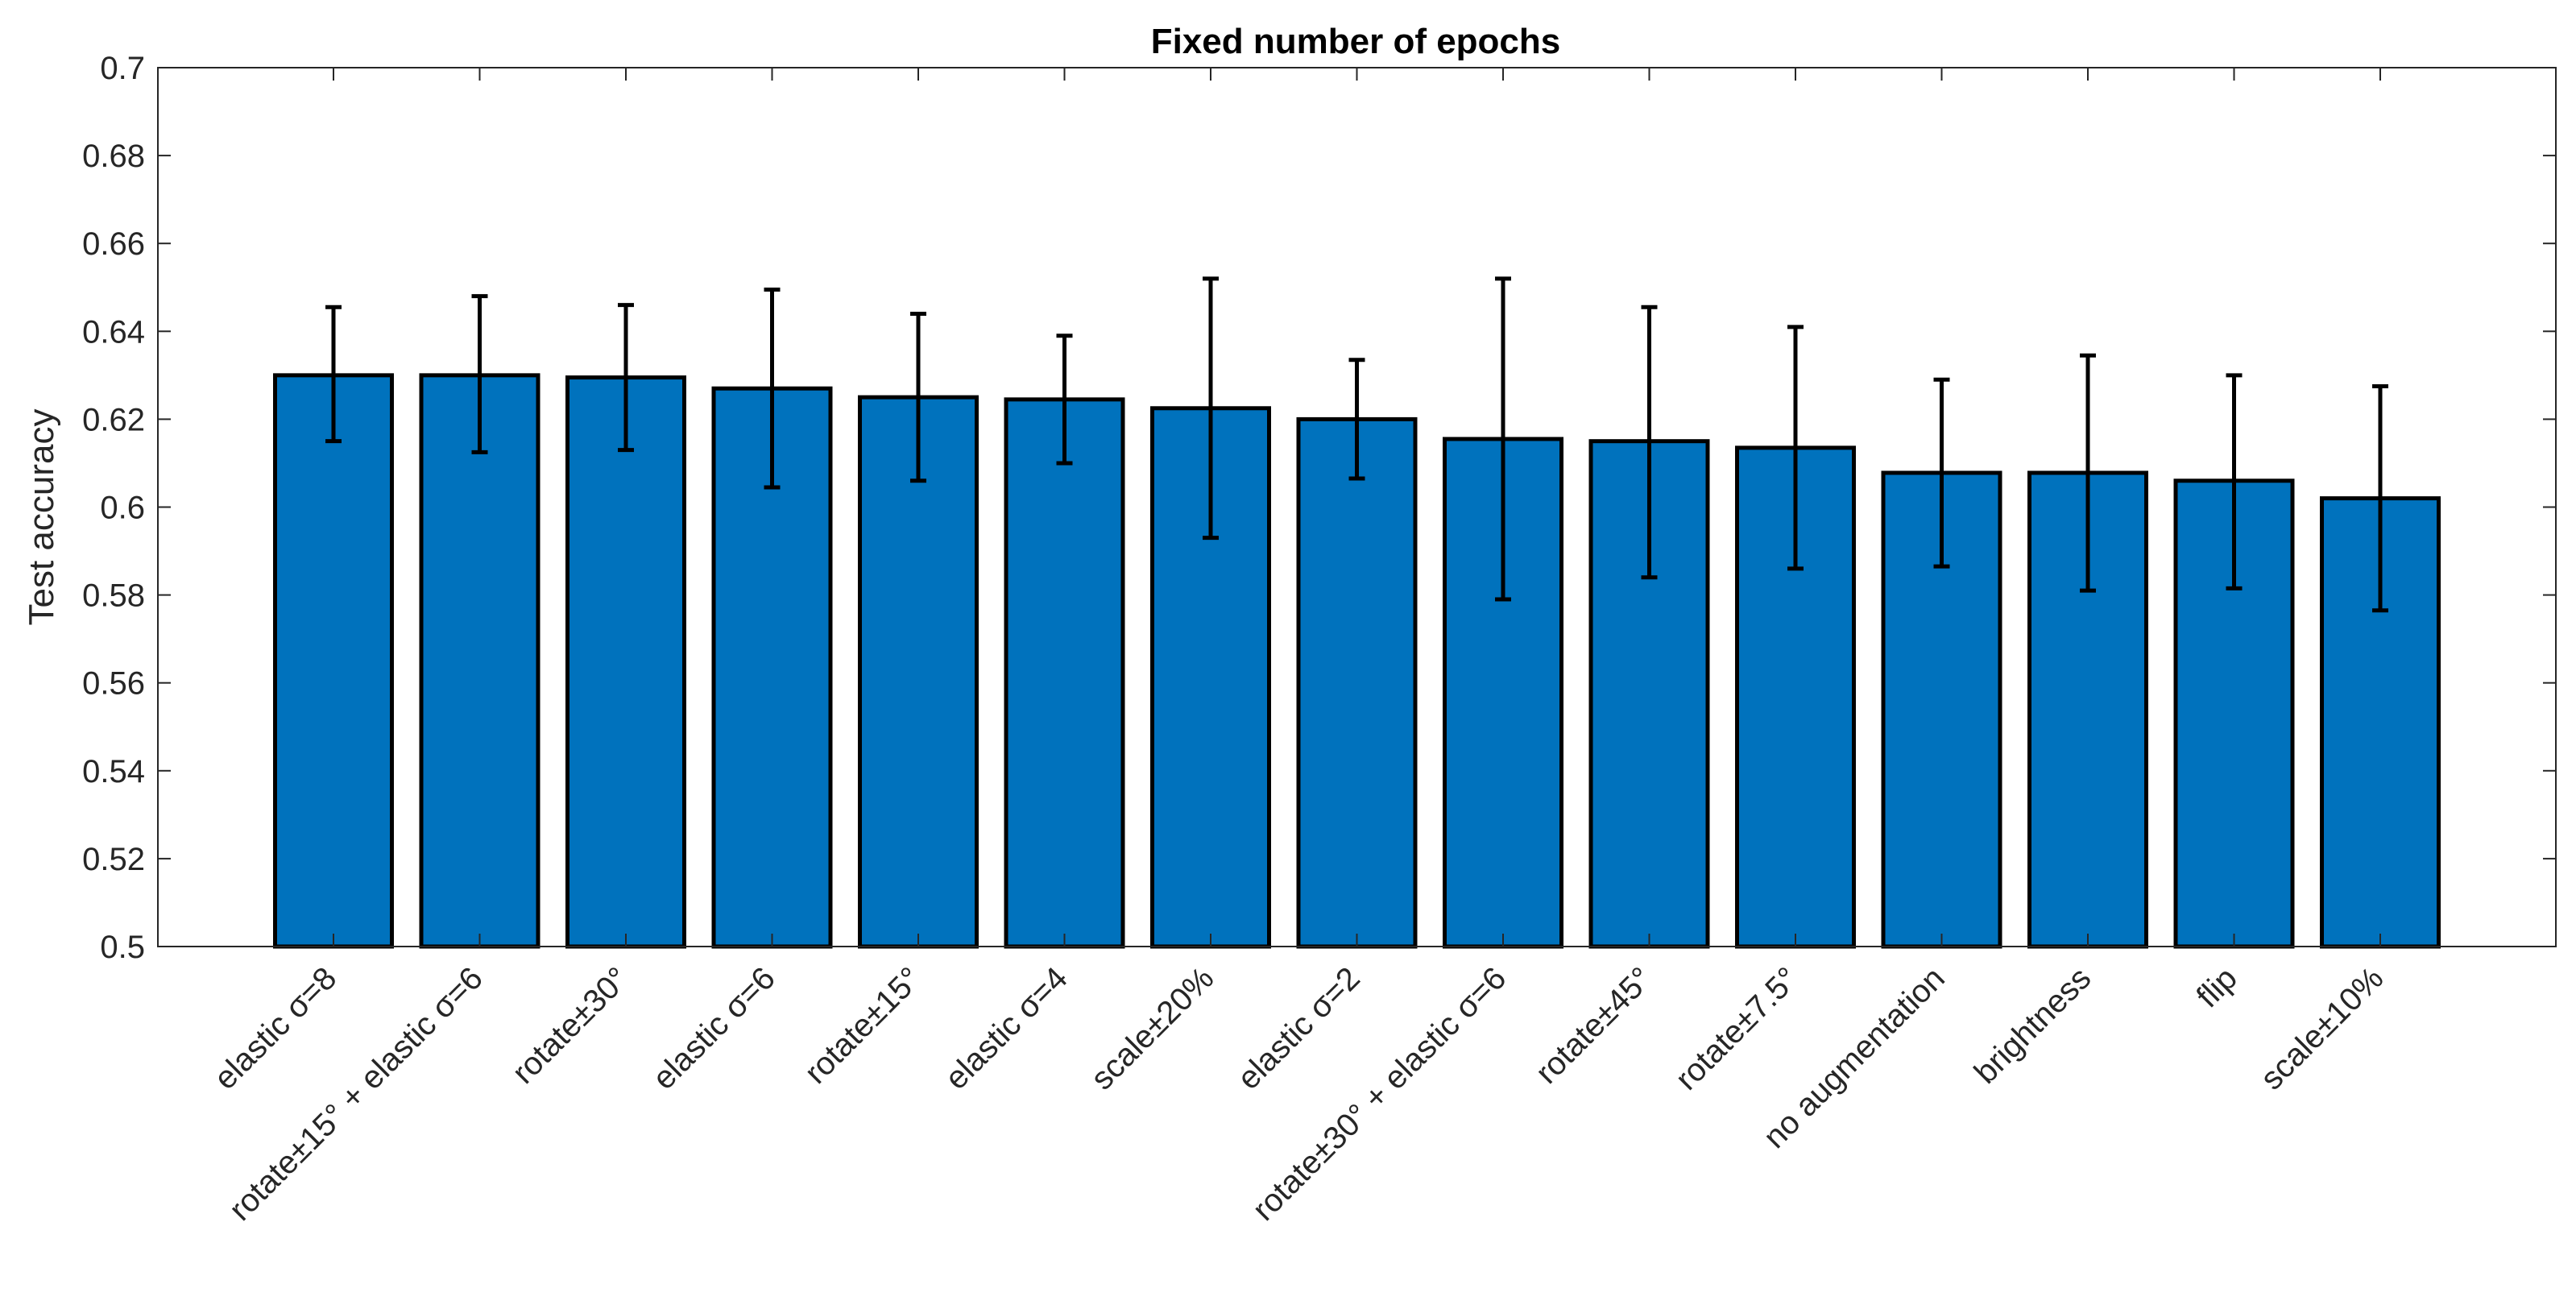 The width and height of the screenshot is (2576, 1305). What do you see at coordinates (113, 332) in the screenshot?
I see `y-tick-label: 0.64` at bounding box center [113, 332].